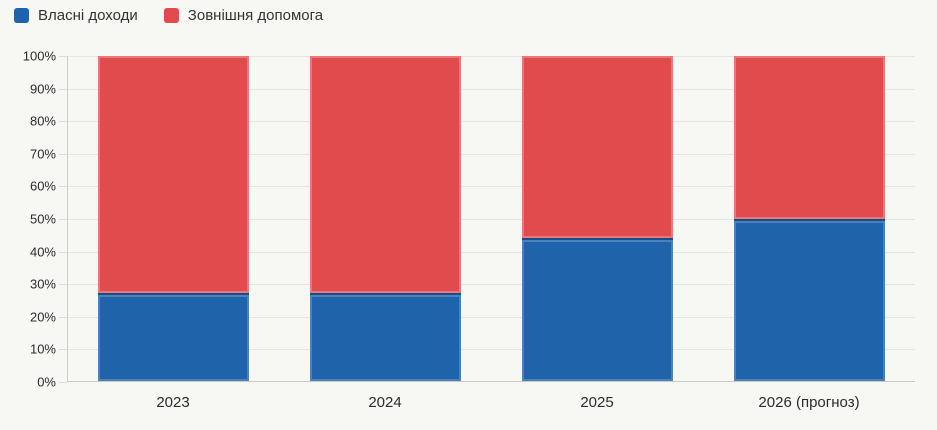 The width and height of the screenshot is (937, 430). Describe the element at coordinates (39, 56) in the screenshot. I see `y-tick-label: 100%` at that location.